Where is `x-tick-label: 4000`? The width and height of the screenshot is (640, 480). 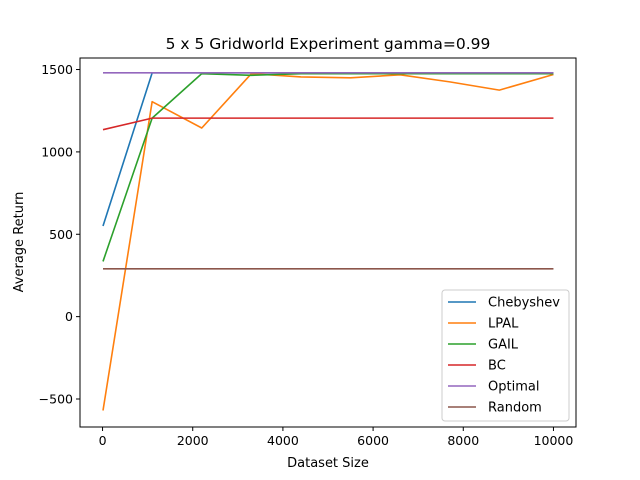
x-tick-label: 4000 is located at coordinates (283, 440).